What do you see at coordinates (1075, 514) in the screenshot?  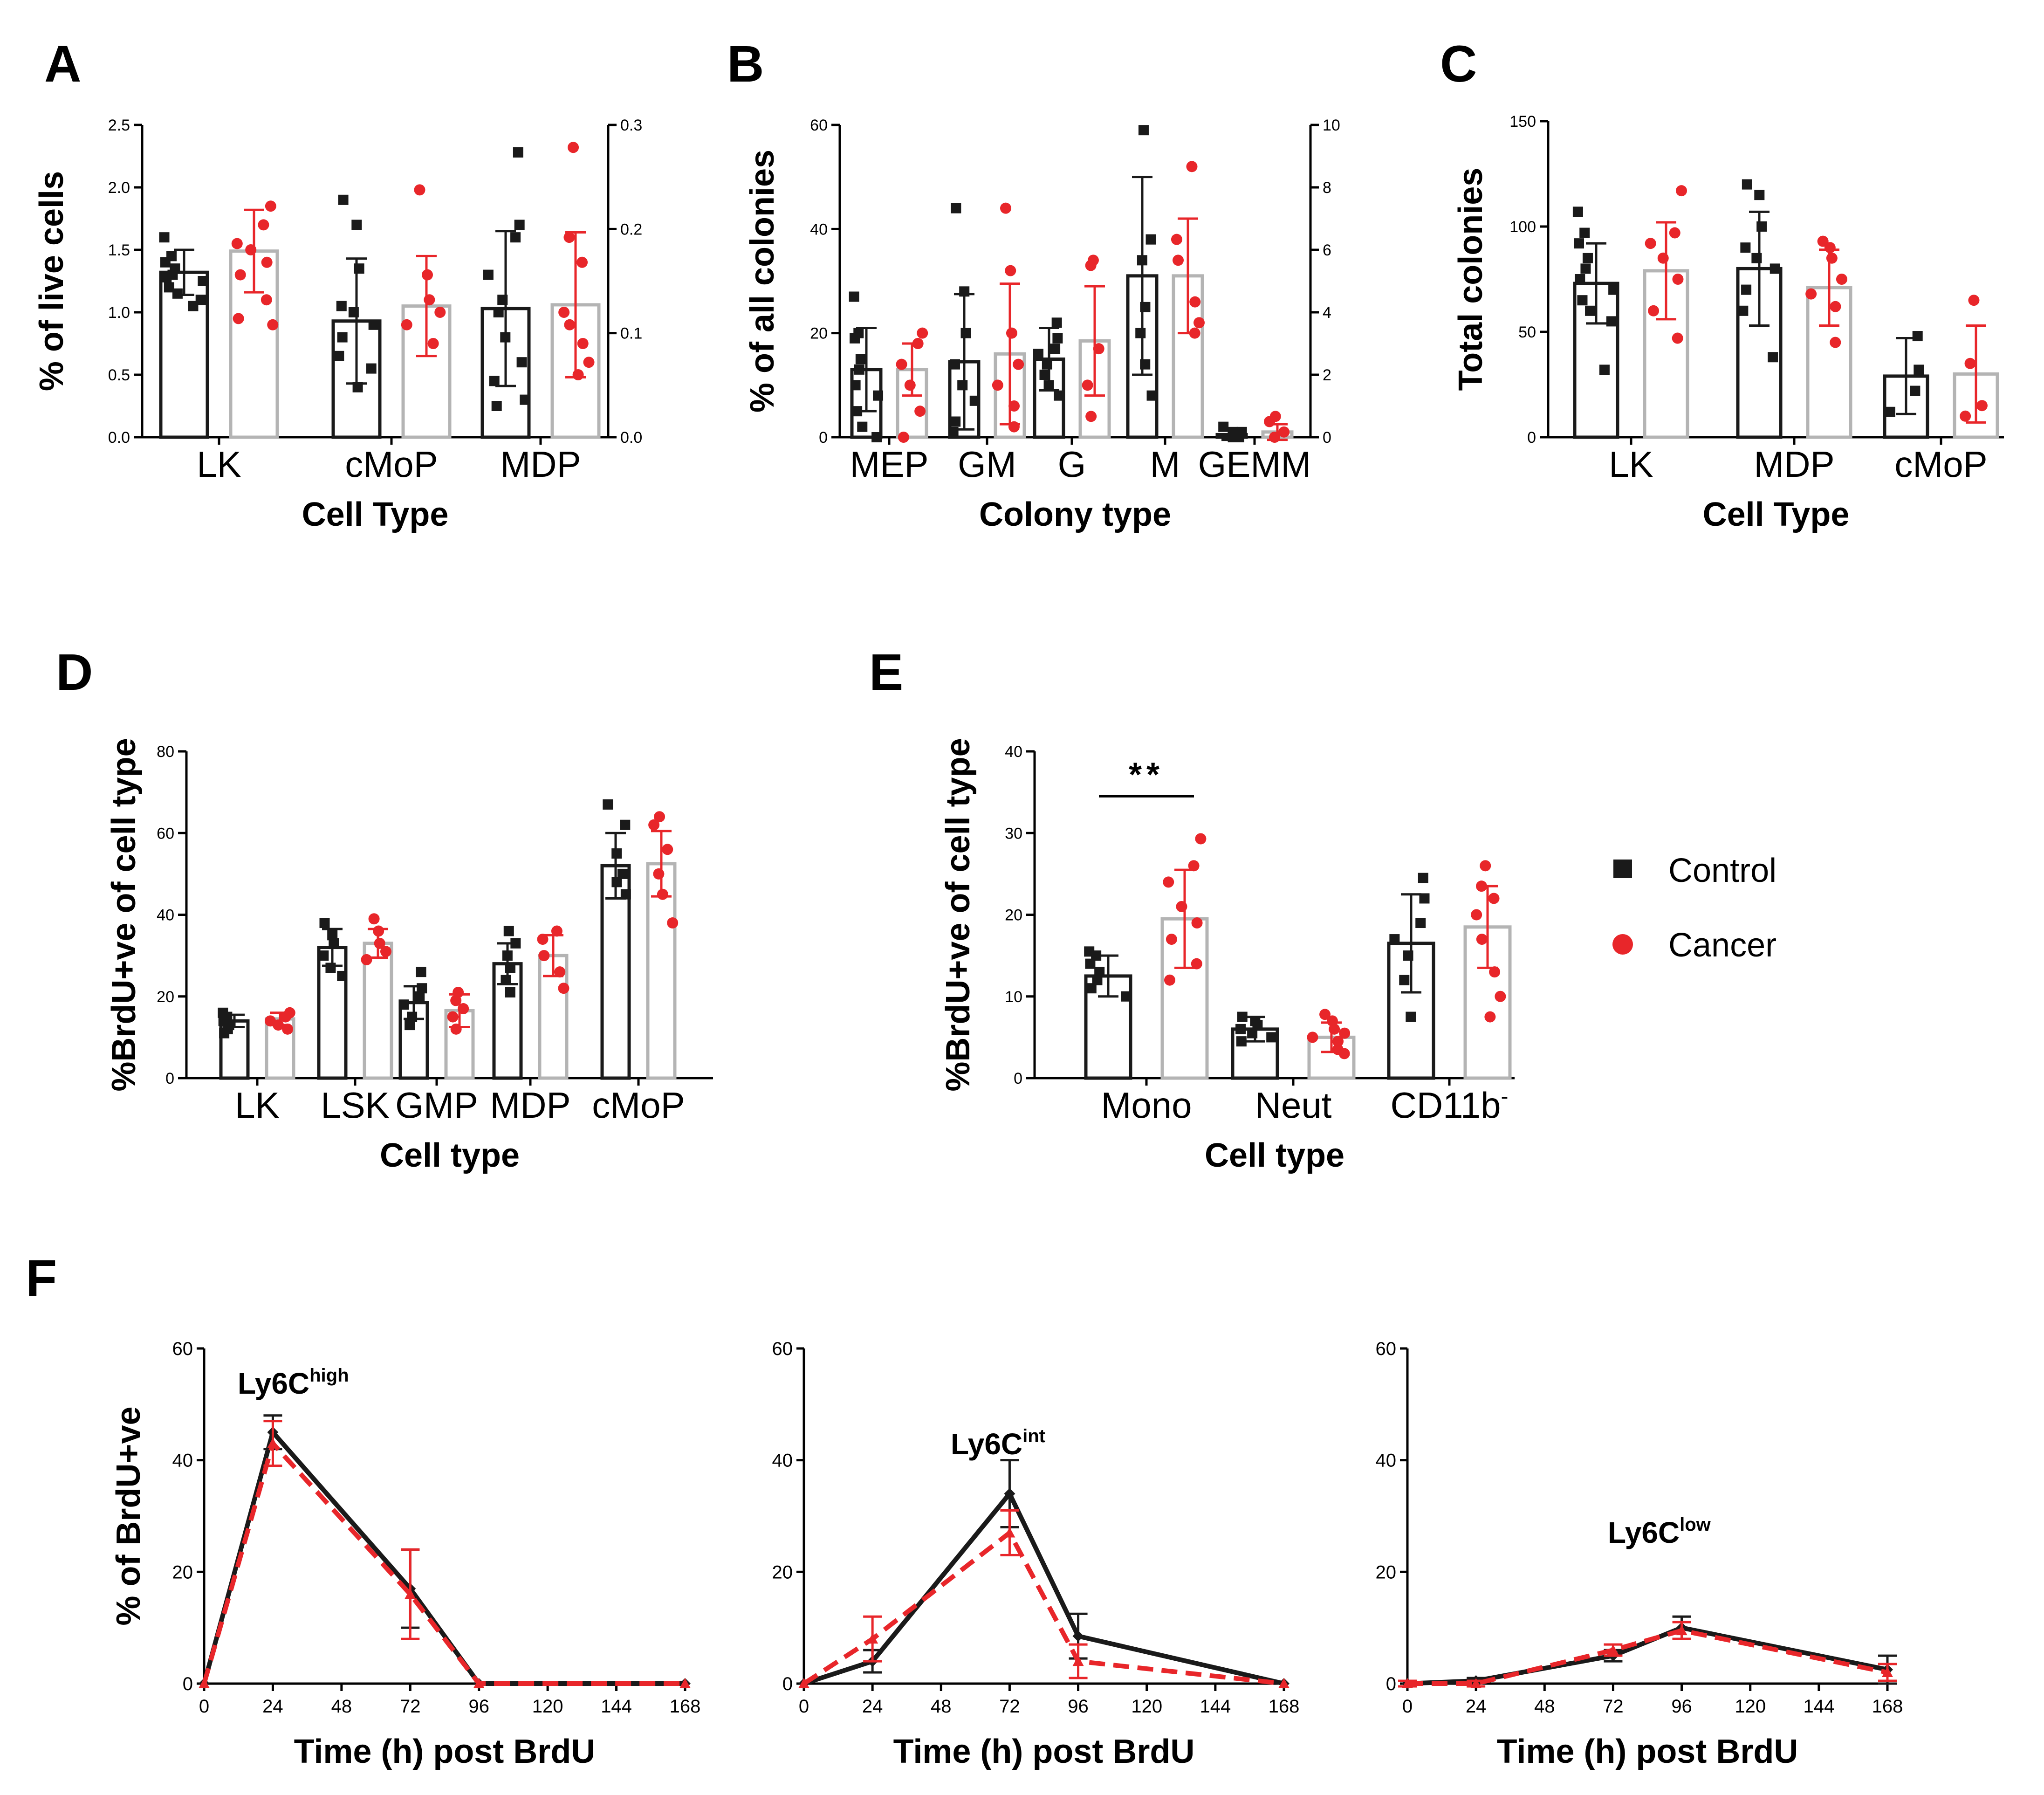 I see `x-axis-title: Colony type` at bounding box center [1075, 514].